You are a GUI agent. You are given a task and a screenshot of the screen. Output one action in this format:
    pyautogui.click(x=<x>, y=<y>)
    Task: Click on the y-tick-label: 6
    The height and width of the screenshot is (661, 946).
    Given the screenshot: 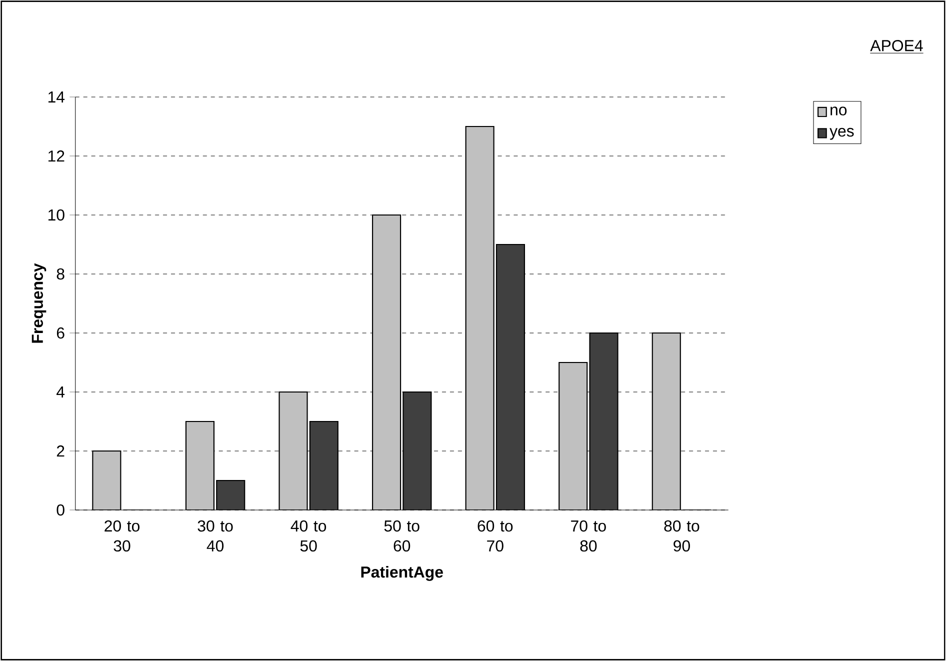 What is the action you would take?
    pyautogui.click(x=60, y=333)
    